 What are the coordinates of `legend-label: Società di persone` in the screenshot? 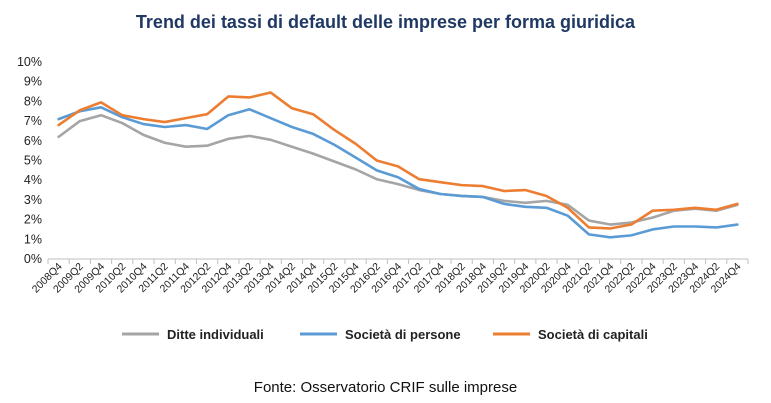 It's located at (403, 334).